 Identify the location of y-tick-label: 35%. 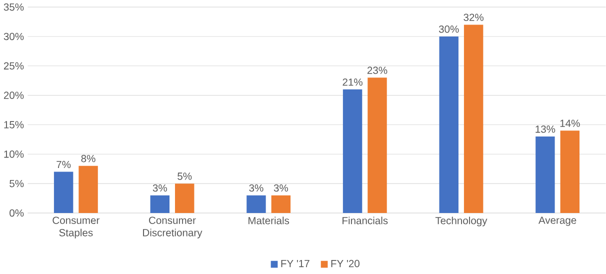
(14, 7).